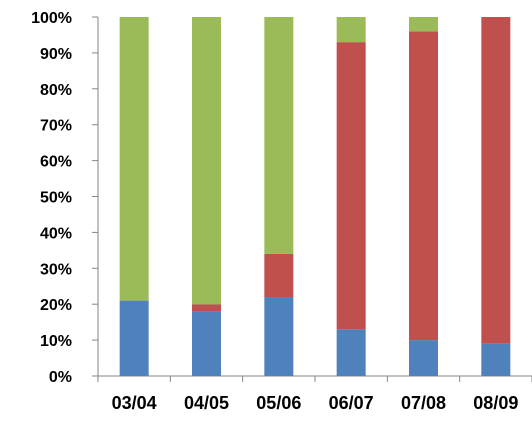  I want to click on x-axis: 03/04 04/05 05/06 06/07 07/08 08/09, so click(314, 394).